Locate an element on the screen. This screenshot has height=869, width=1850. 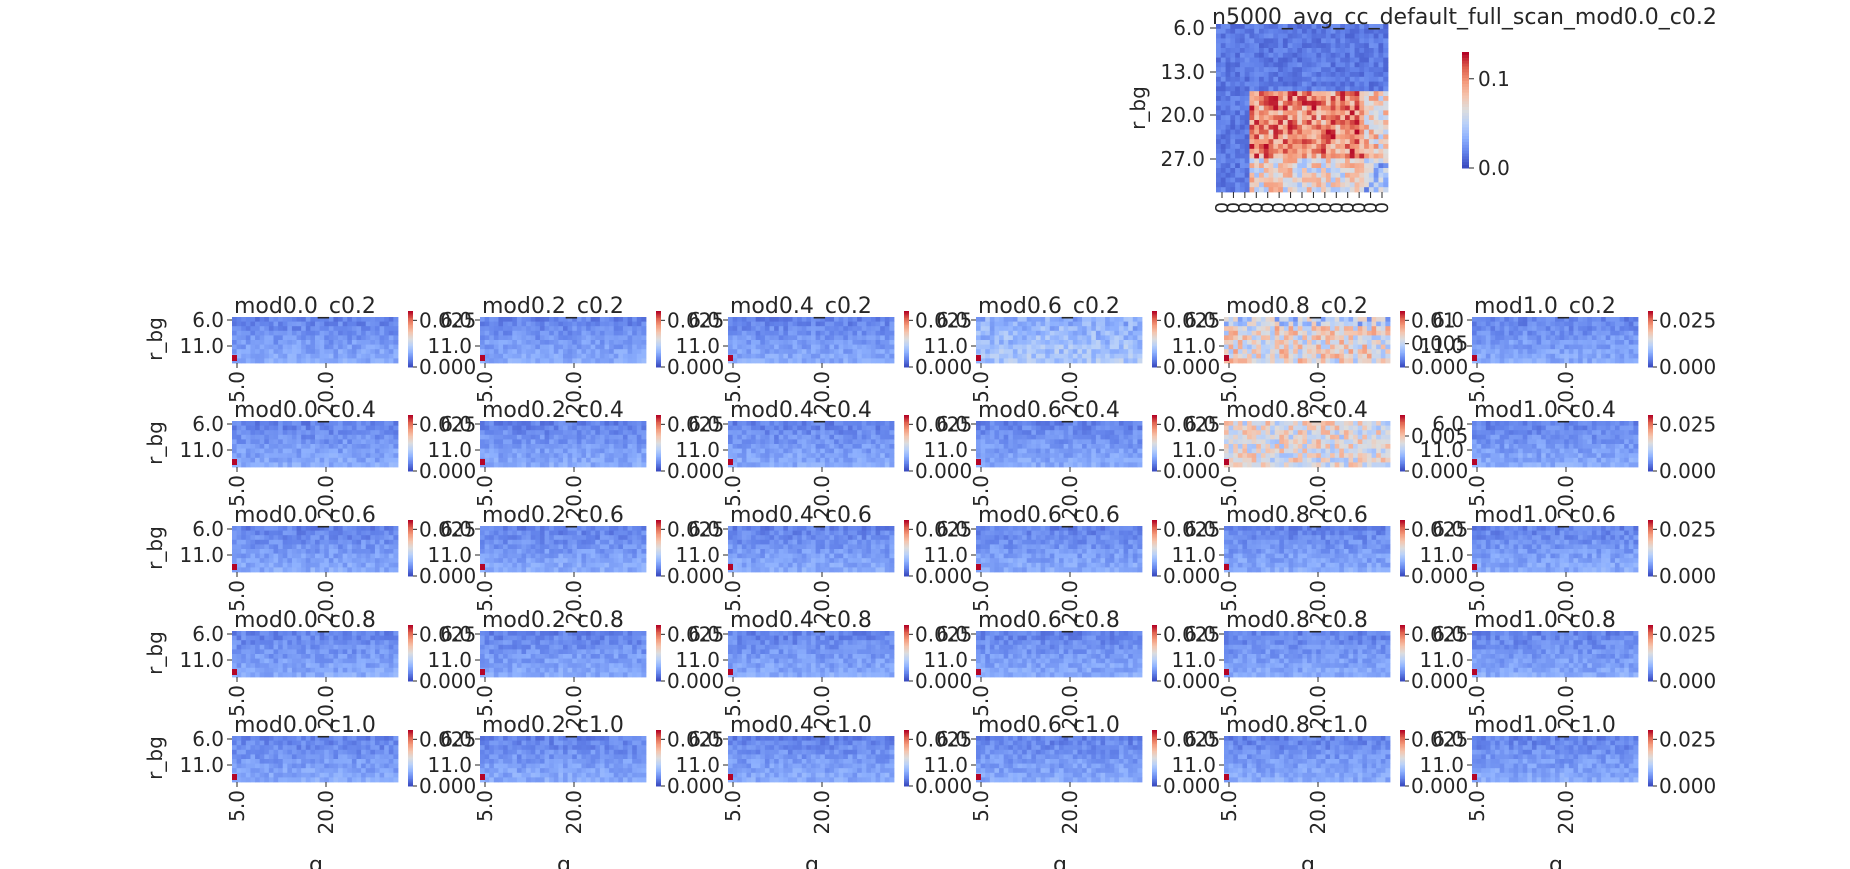
subplot-y-tick-label: 11.0 is located at coordinates (697, 346).